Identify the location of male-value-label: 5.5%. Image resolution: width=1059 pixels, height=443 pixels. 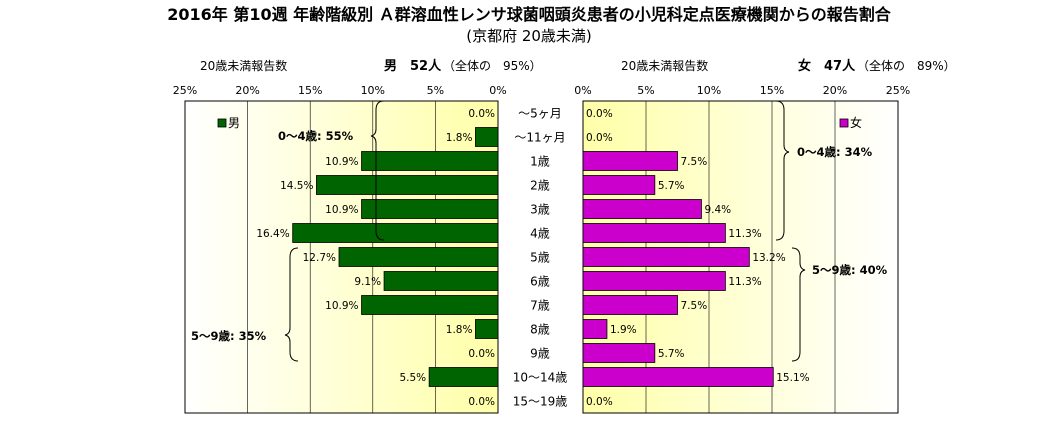
(412, 378).